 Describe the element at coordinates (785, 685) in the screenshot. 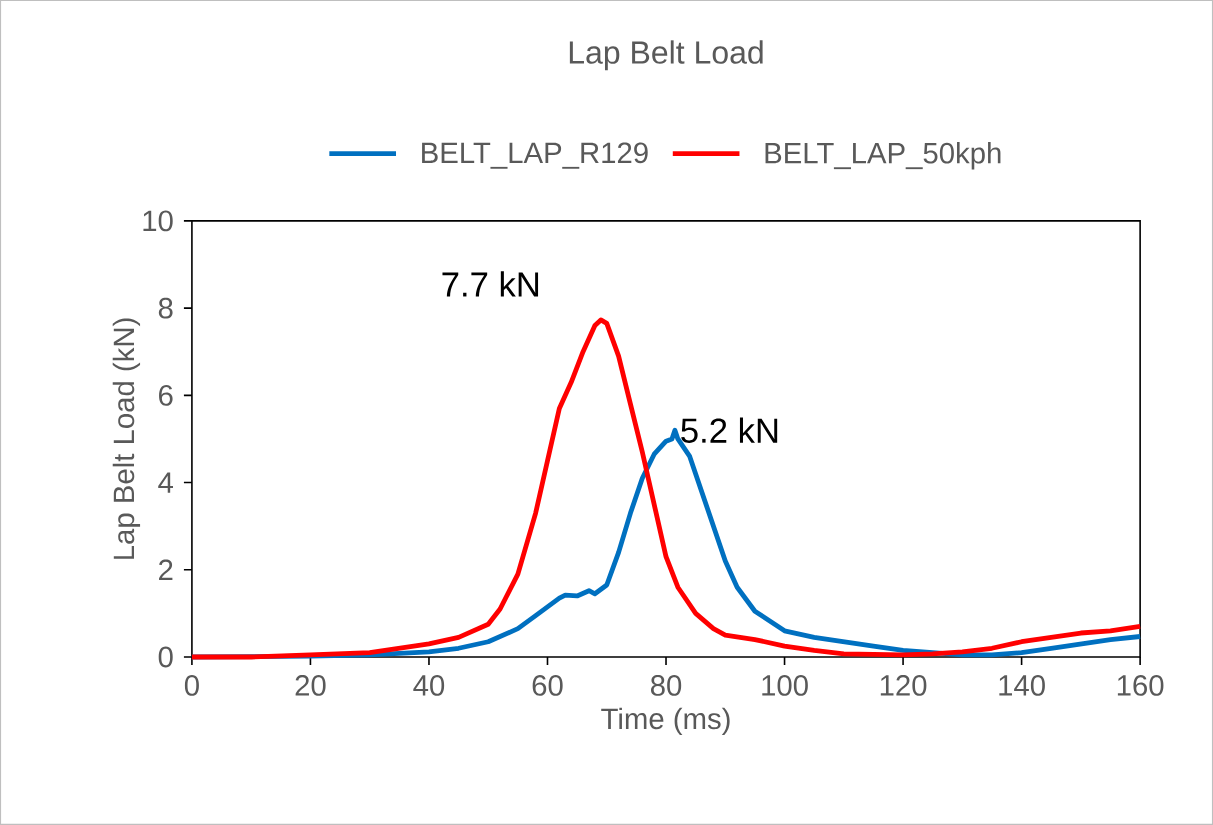

I see `x-tick-label: 100` at that location.